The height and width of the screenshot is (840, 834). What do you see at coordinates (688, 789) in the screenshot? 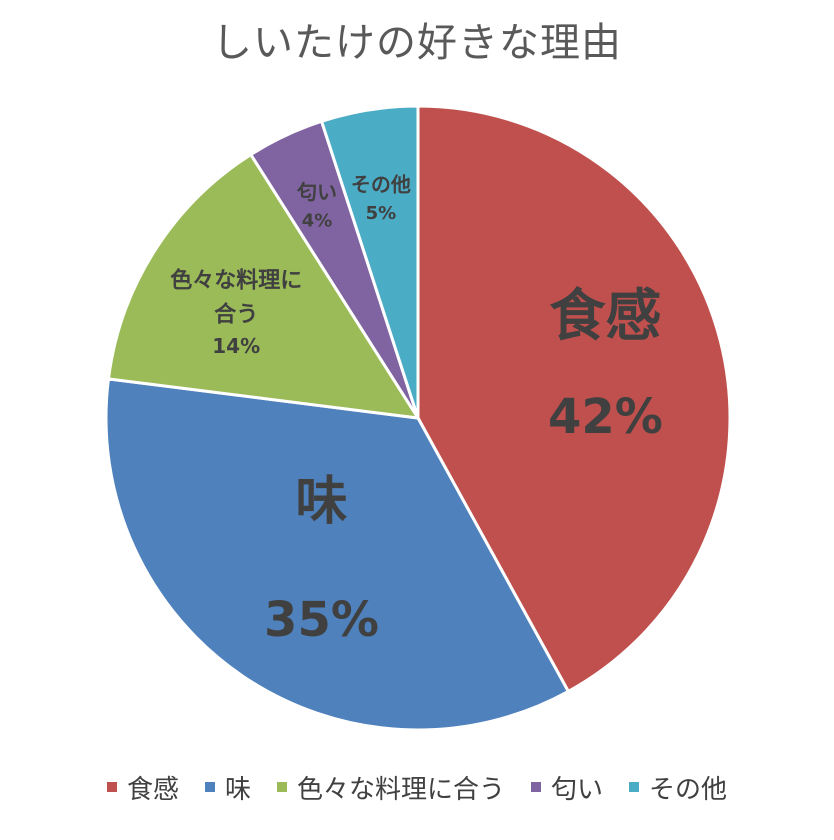
I see `legend-label-5: その他` at bounding box center [688, 789].